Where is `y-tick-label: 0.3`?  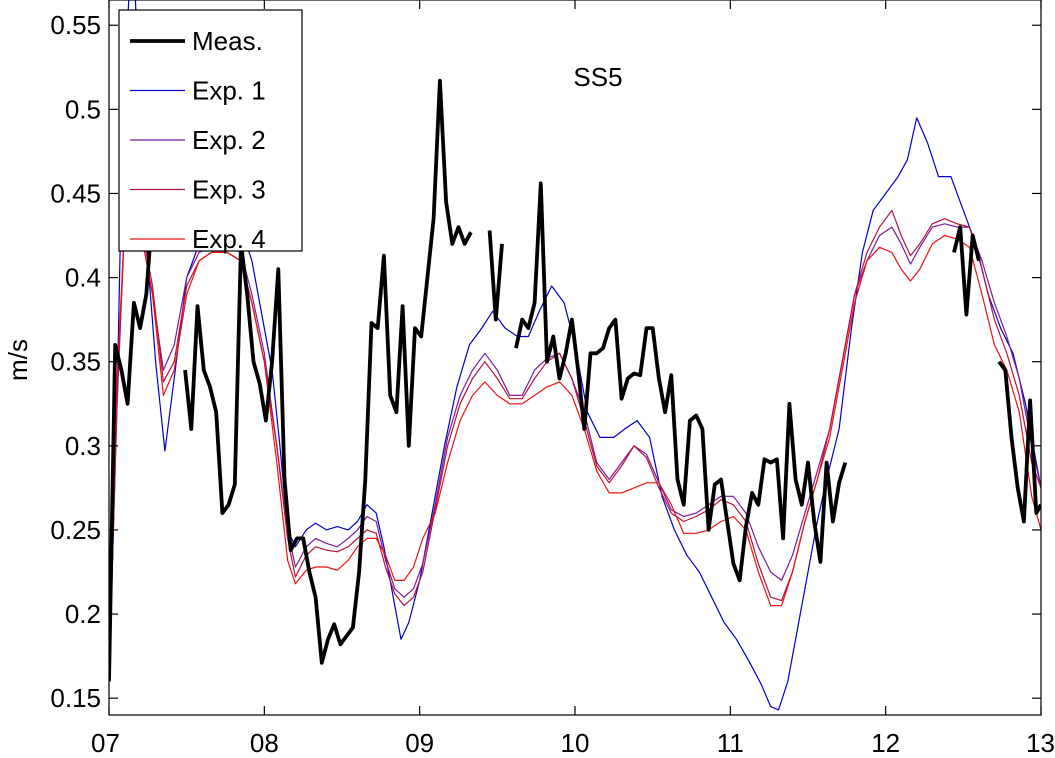
y-tick-label: 0.3 is located at coordinates (83, 446).